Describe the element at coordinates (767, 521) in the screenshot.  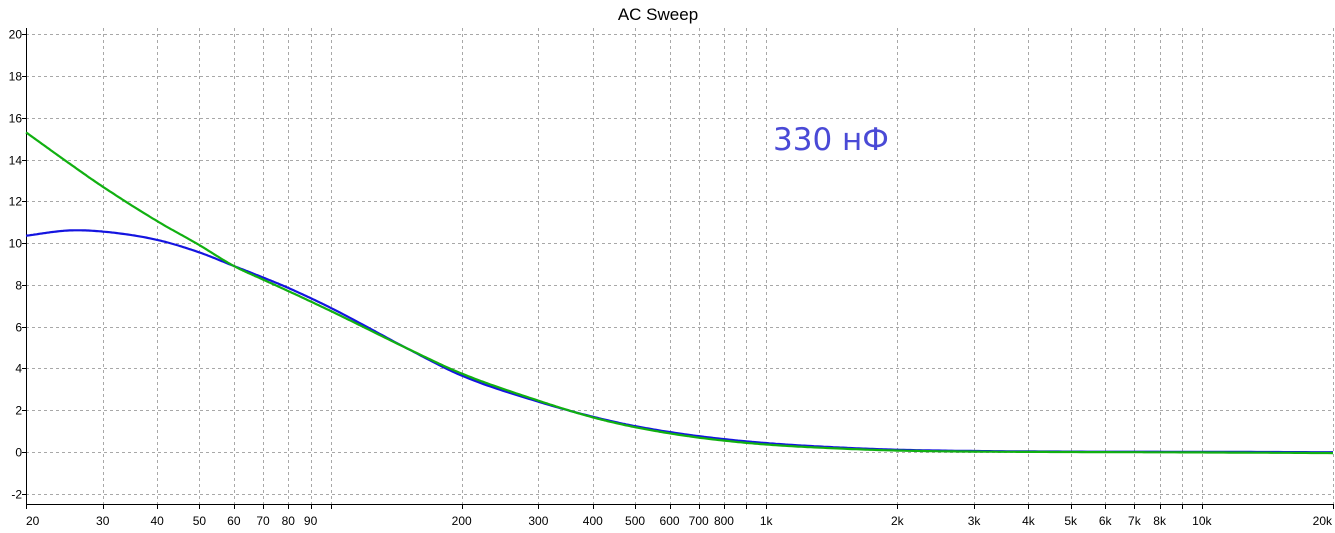
I see `x-tick-label: 1k` at that location.